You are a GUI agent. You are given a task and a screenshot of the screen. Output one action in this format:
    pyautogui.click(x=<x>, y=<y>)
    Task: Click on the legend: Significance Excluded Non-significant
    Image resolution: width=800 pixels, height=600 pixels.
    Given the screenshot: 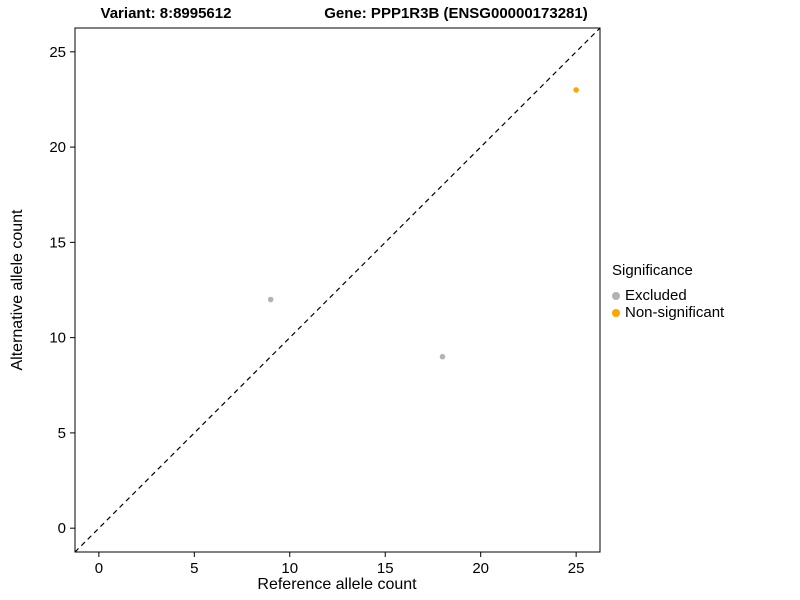 What is the action you would take?
    pyautogui.click(x=668, y=291)
    